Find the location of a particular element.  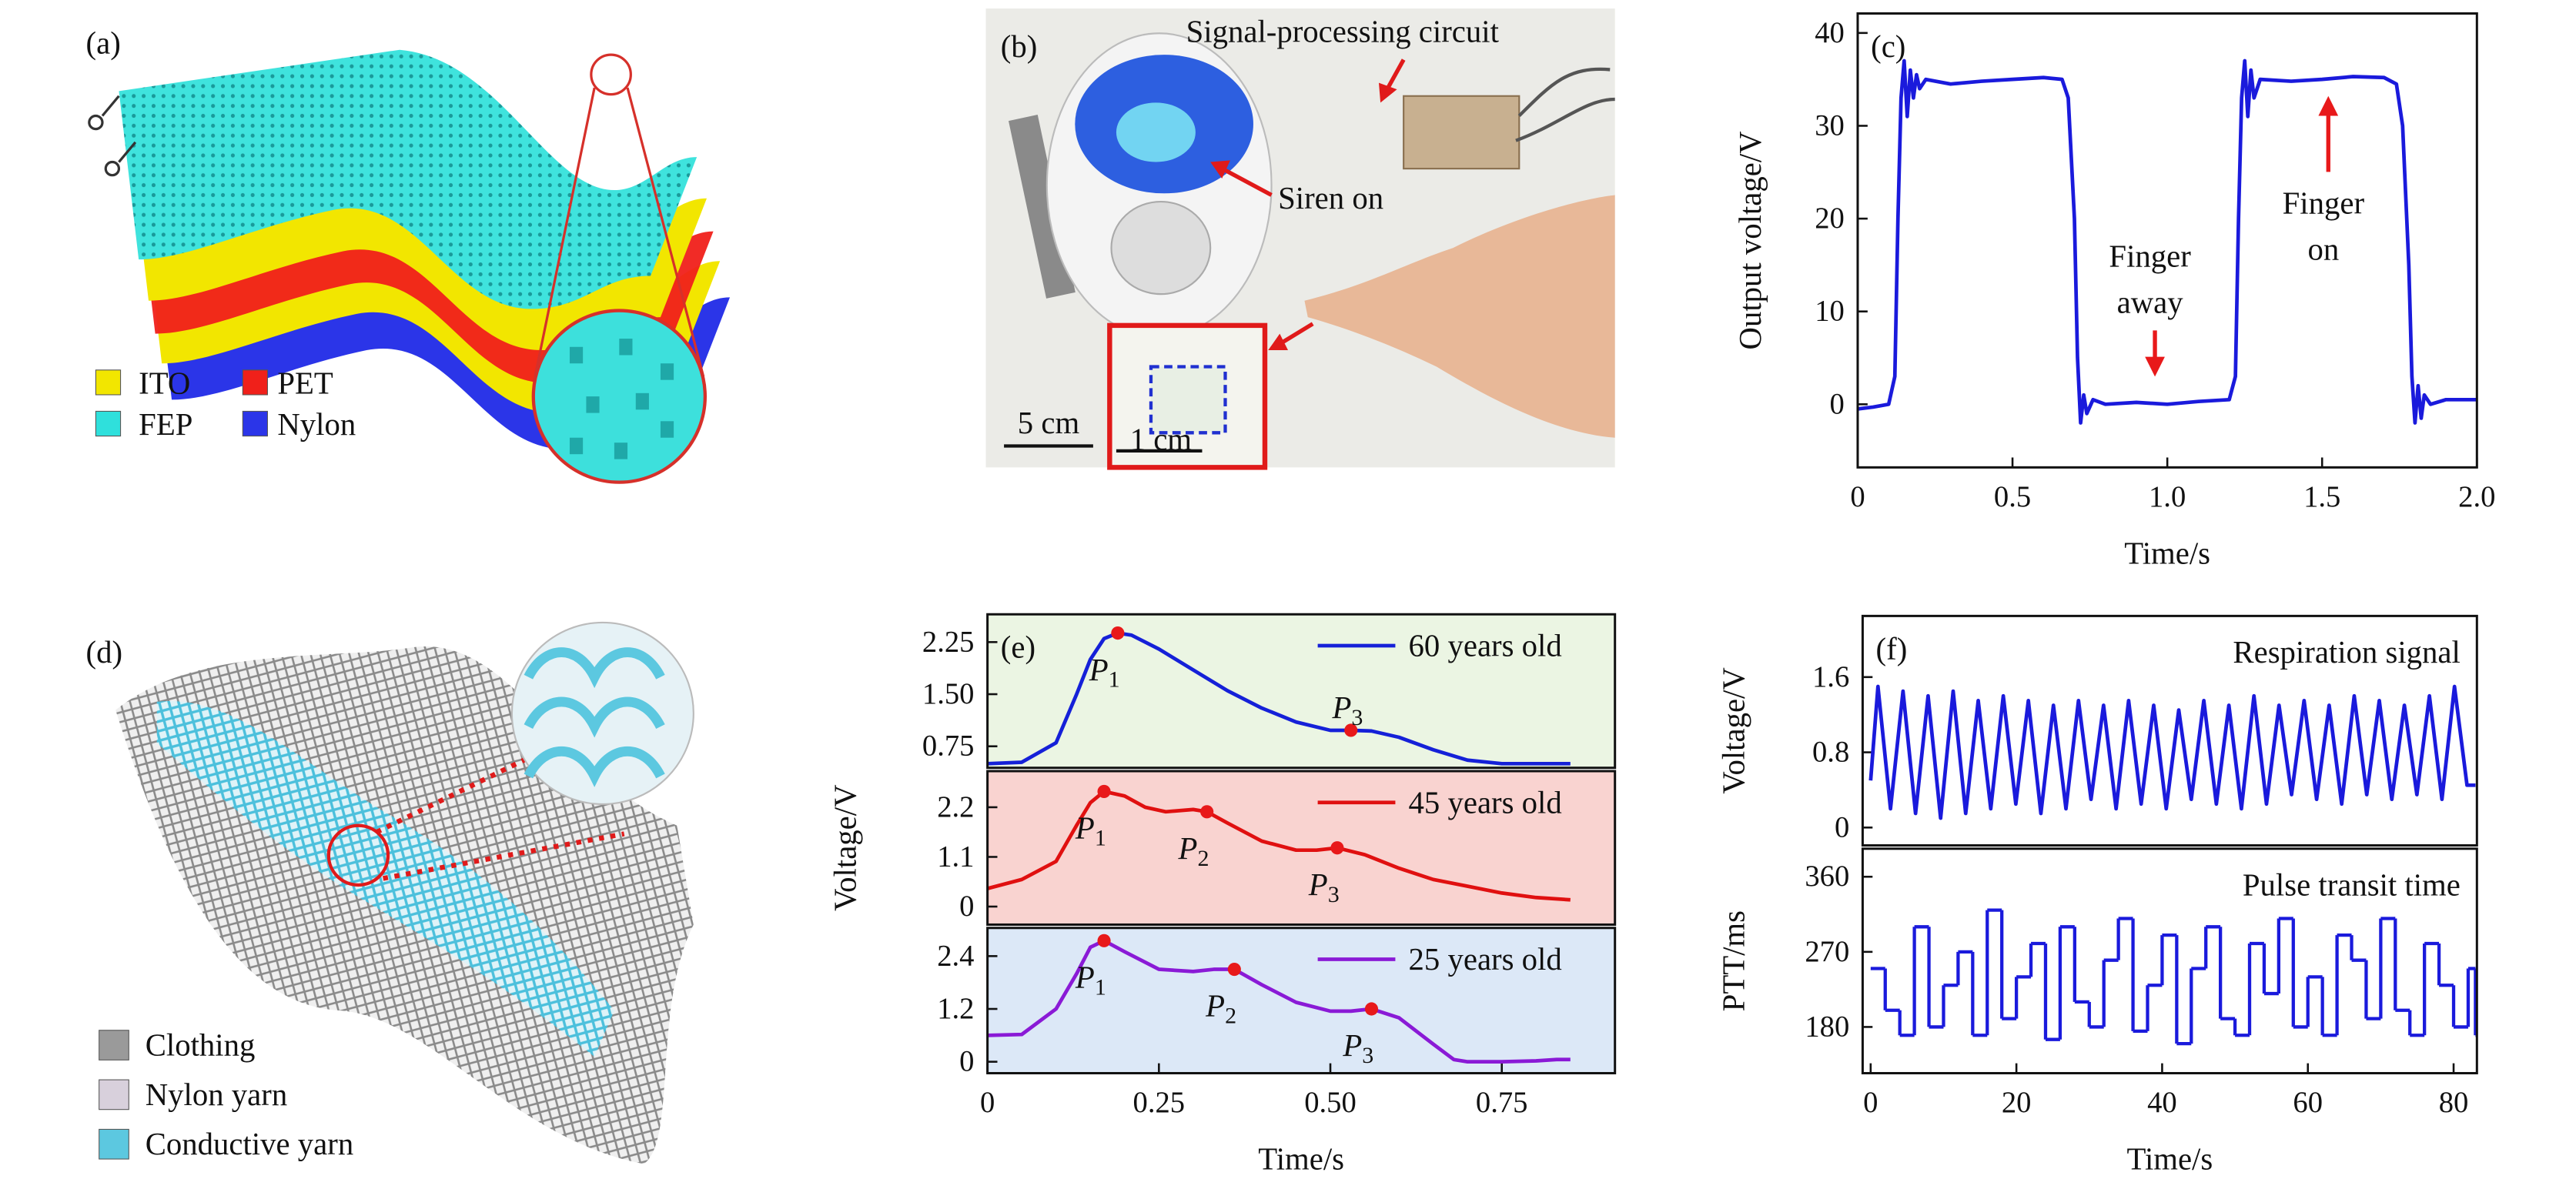

y-tick-label: 0.75 is located at coordinates (949, 746).